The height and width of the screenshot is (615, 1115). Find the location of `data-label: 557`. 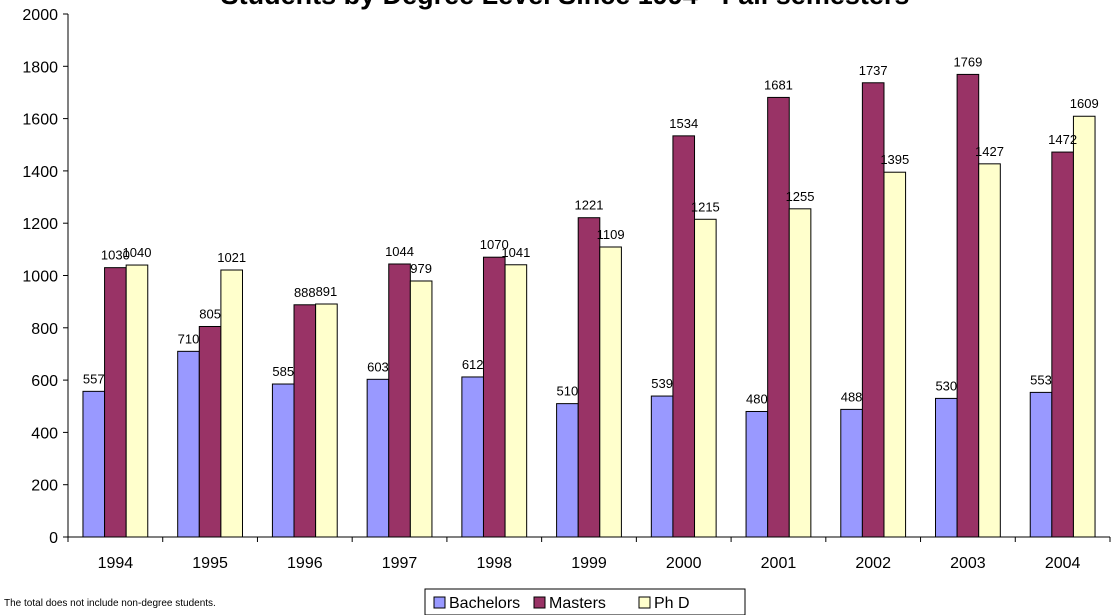

data-label: 557 is located at coordinates (94, 378).